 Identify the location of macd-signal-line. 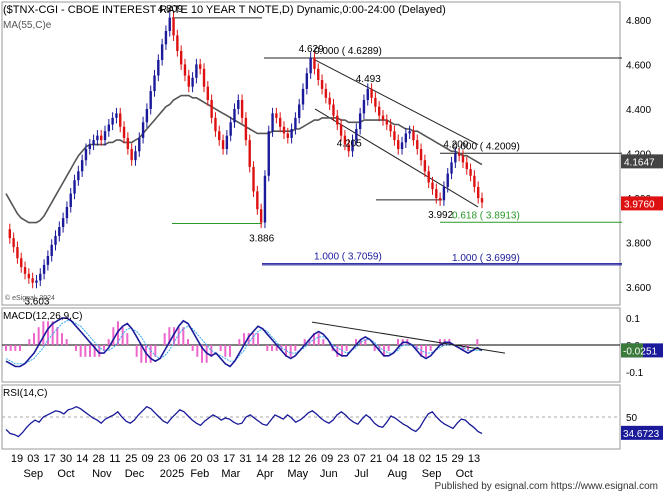
(243, 342).